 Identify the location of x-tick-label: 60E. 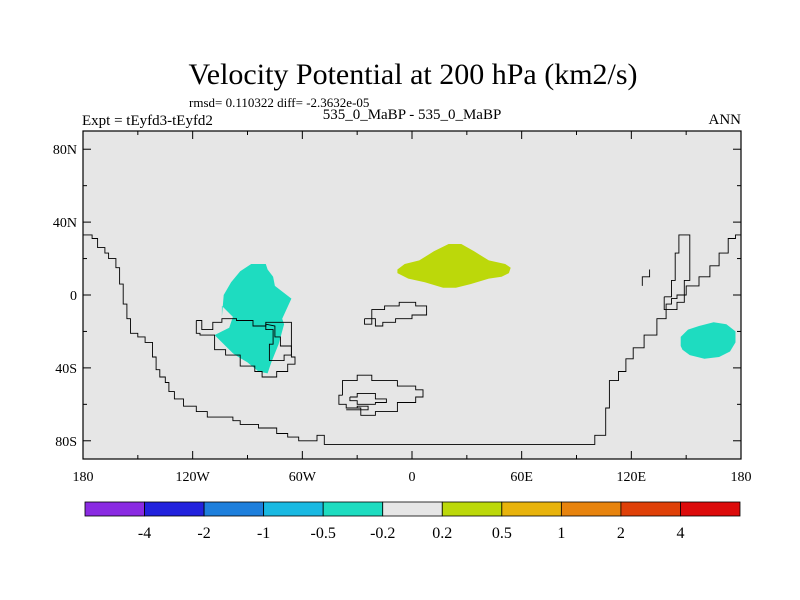
(521, 477).